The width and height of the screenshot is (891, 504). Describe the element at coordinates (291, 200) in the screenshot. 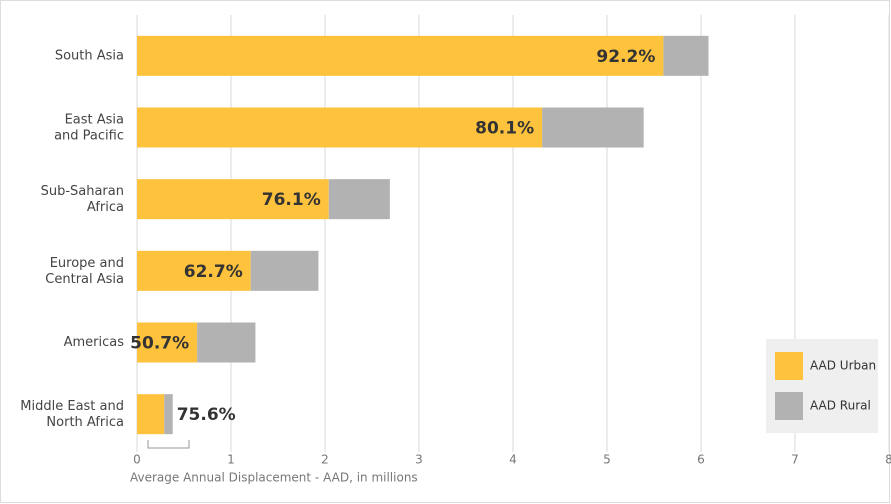

I see `share-label: 76.1%` at that location.